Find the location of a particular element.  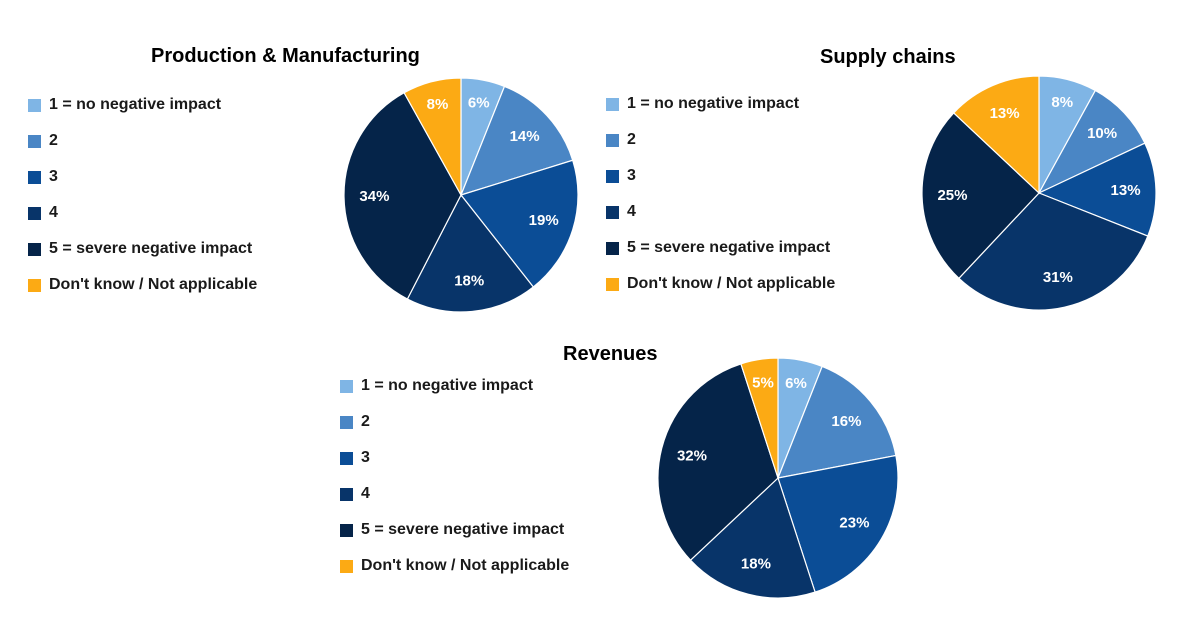

slice-label: 14% is located at coordinates (525, 136).